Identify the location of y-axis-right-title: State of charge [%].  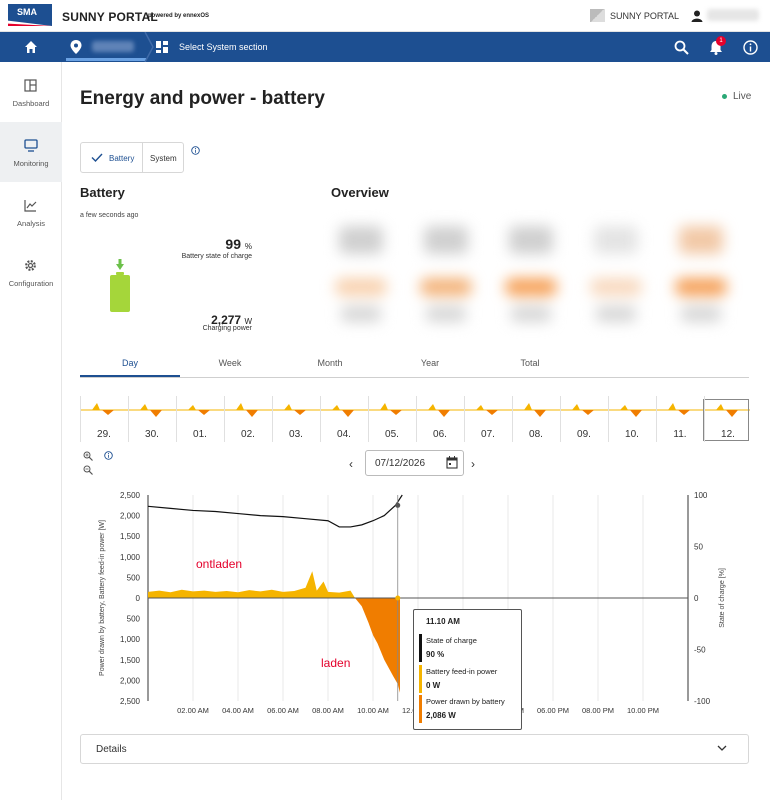
(722, 598).